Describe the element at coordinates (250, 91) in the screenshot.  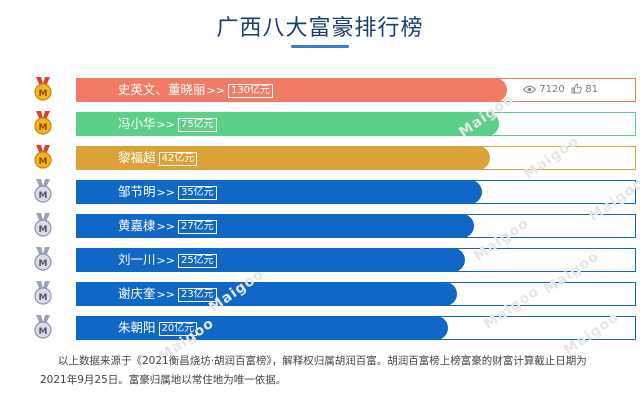
I see `wealth-badge: 130亿元` at that location.